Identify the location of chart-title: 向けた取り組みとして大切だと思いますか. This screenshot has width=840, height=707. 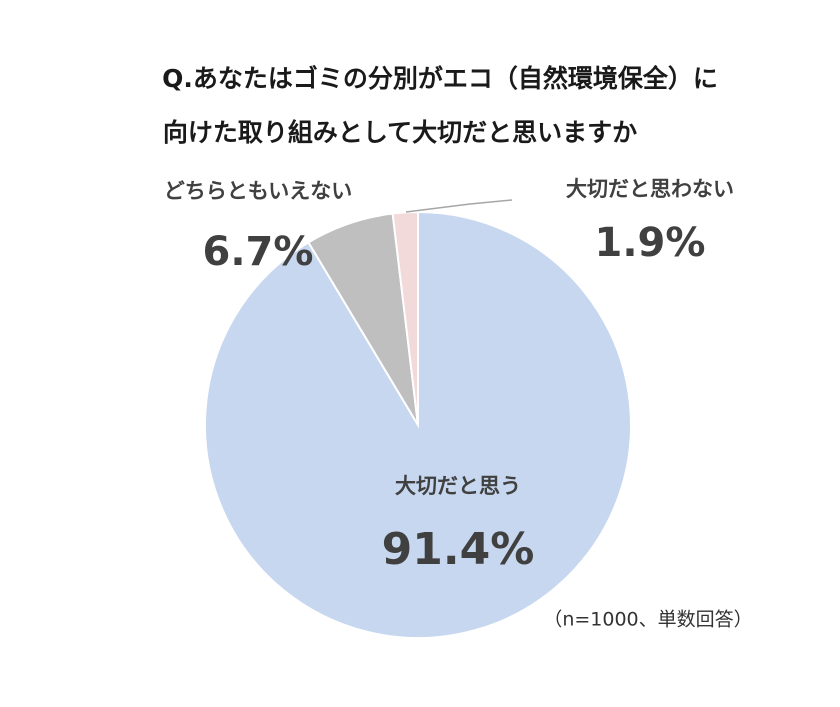
(400, 132).